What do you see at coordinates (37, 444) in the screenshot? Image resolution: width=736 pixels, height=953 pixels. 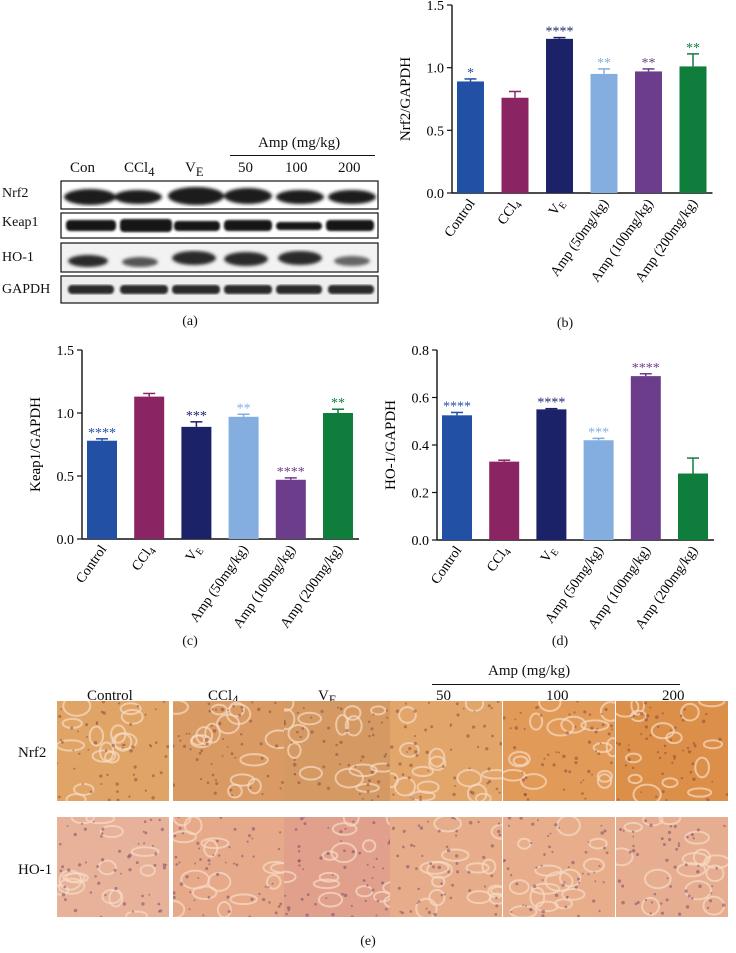 I see `y-axis-label: Keap1/GAPDH` at bounding box center [37, 444].